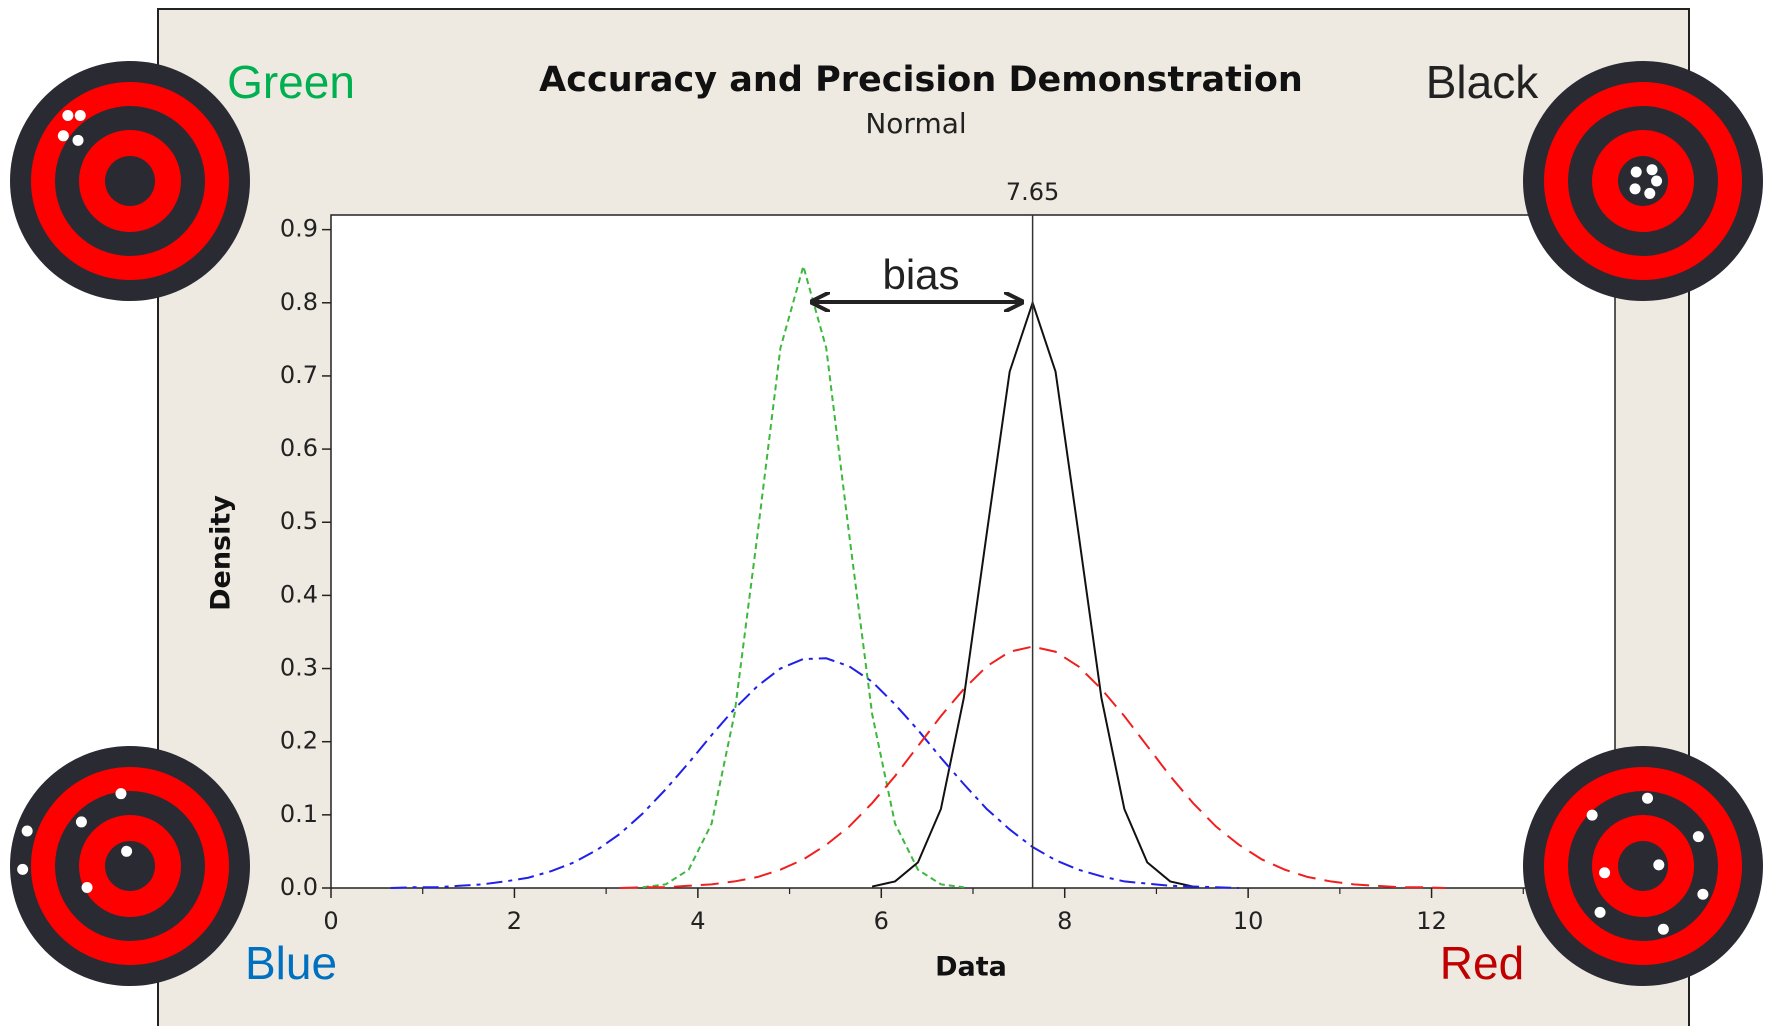 The image size is (1771, 1026). What do you see at coordinates (921, 80) in the screenshot?
I see `chart-title: Accuracy and Precision Demonstration` at bounding box center [921, 80].